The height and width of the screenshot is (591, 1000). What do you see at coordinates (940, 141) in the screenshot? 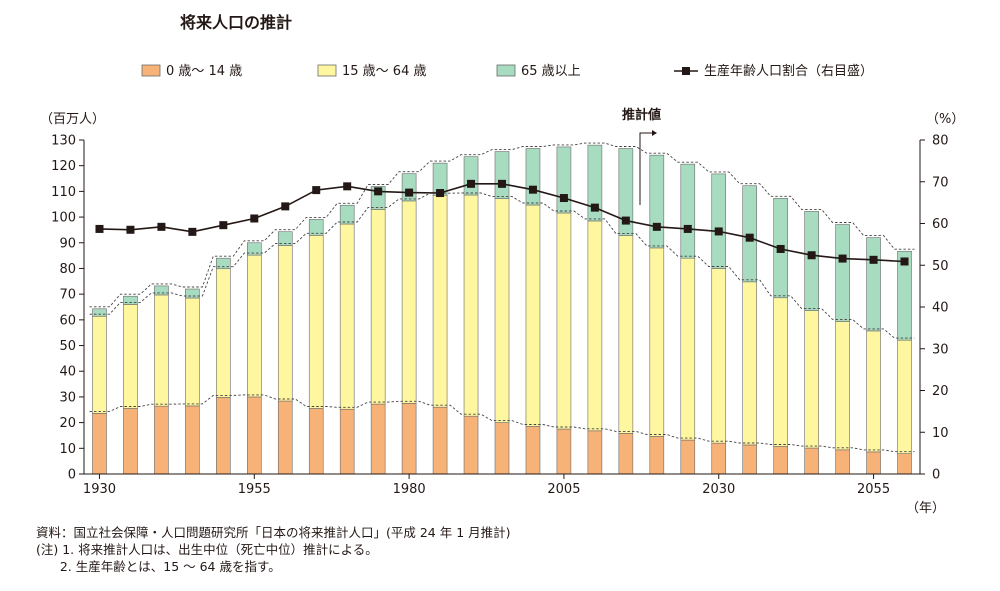
I see `right-tick-label-80: 80` at bounding box center [940, 141].